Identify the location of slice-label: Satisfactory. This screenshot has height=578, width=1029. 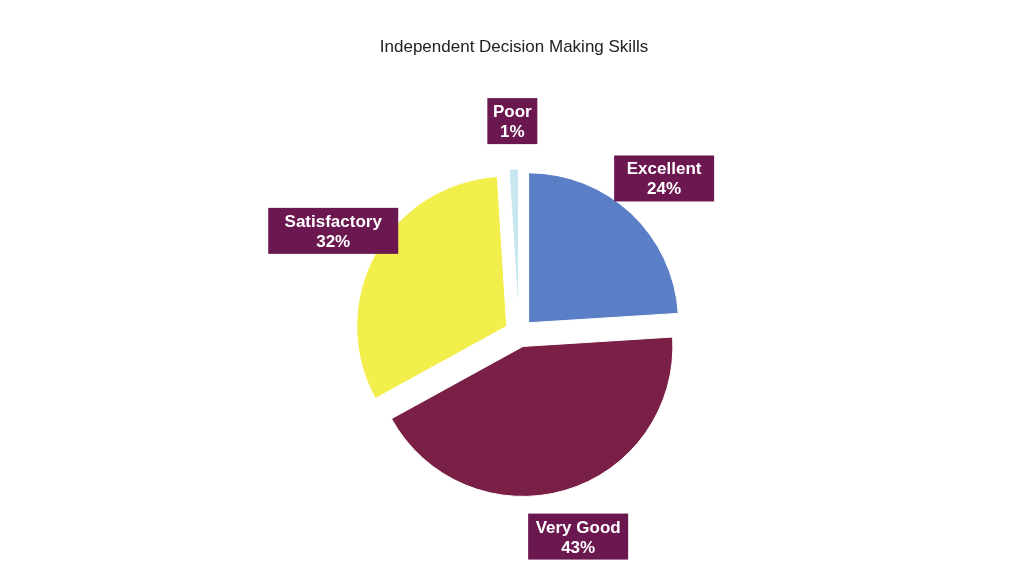
(333, 221).